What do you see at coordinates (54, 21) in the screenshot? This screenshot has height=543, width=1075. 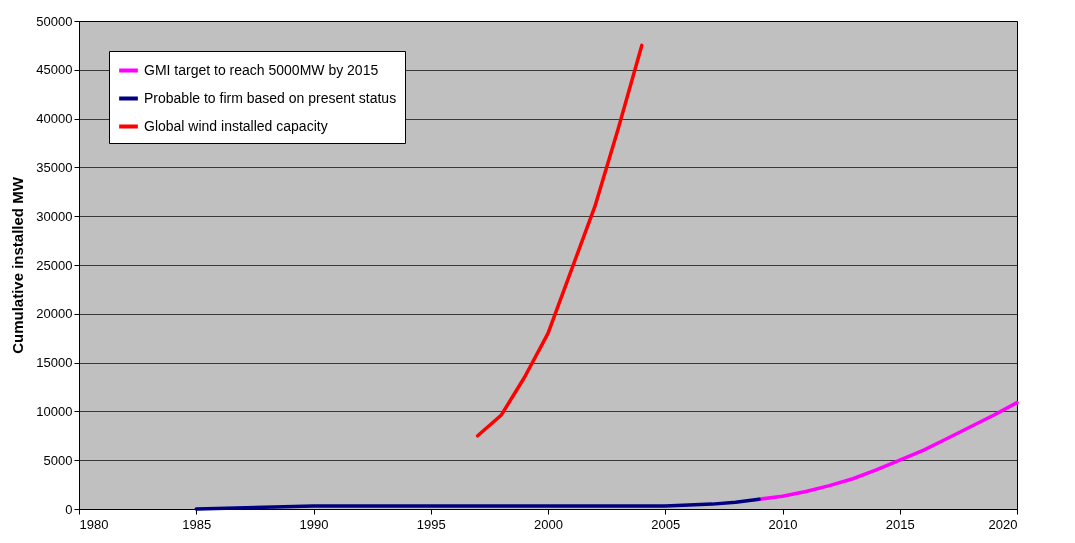 I see `y-tick-label: 50000` at bounding box center [54, 21].